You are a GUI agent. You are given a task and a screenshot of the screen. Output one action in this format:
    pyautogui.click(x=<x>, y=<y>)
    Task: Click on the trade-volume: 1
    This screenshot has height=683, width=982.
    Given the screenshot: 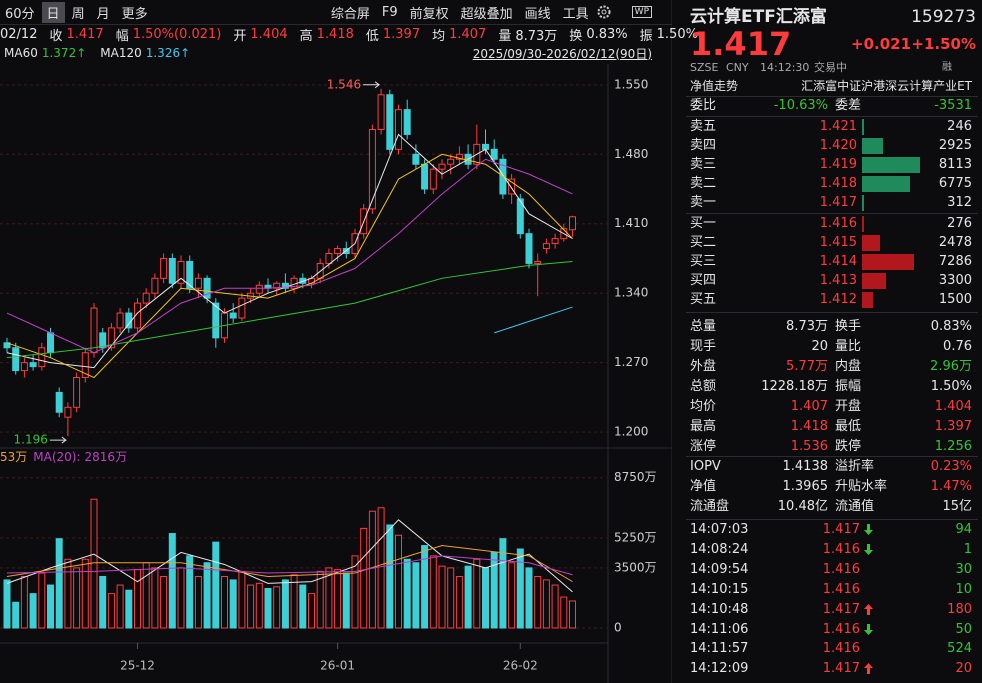 What is the action you would take?
    pyautogui.click(x=967, y=549)
    